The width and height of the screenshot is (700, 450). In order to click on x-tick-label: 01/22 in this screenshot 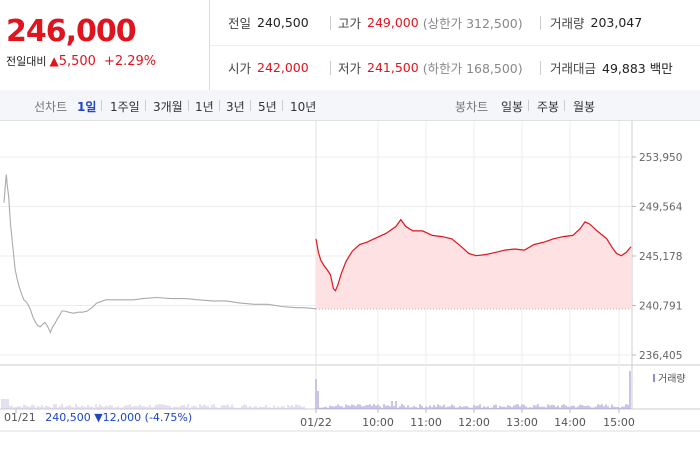, I will do `click(316, 422)`.